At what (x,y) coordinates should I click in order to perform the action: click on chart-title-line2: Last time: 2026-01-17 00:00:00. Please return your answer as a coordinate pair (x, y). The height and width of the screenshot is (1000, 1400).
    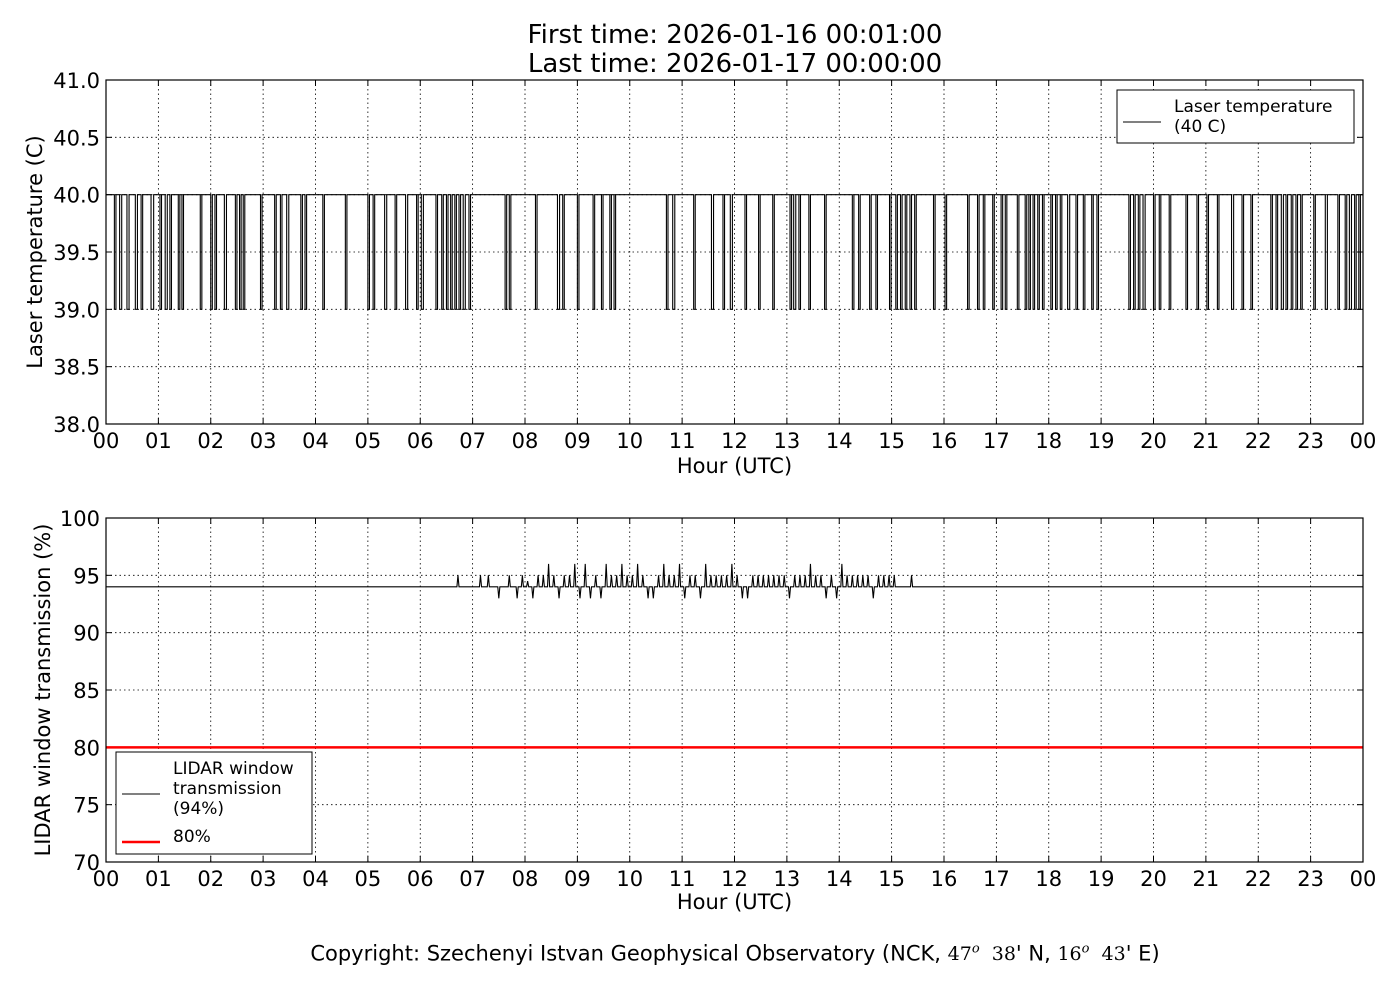
    Looking at the image, I should click on (735, 64).